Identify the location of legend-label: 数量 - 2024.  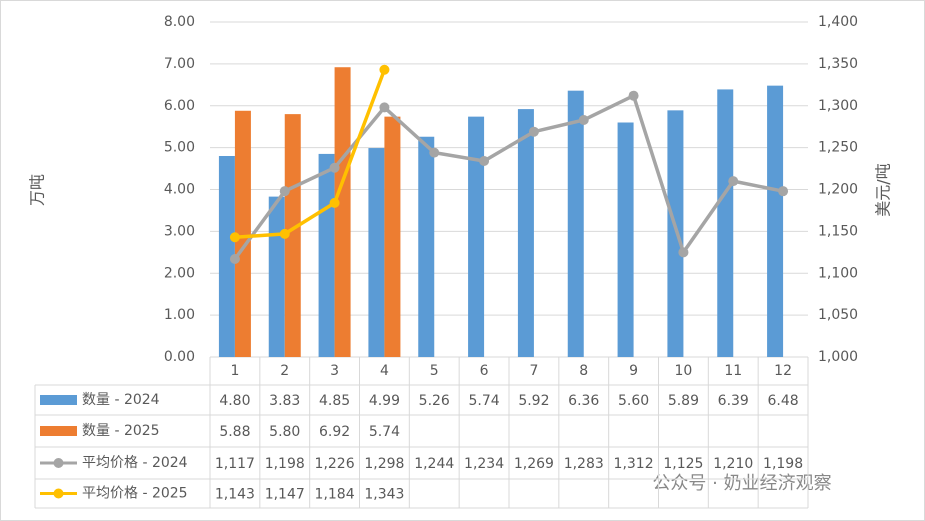
(121, 400).